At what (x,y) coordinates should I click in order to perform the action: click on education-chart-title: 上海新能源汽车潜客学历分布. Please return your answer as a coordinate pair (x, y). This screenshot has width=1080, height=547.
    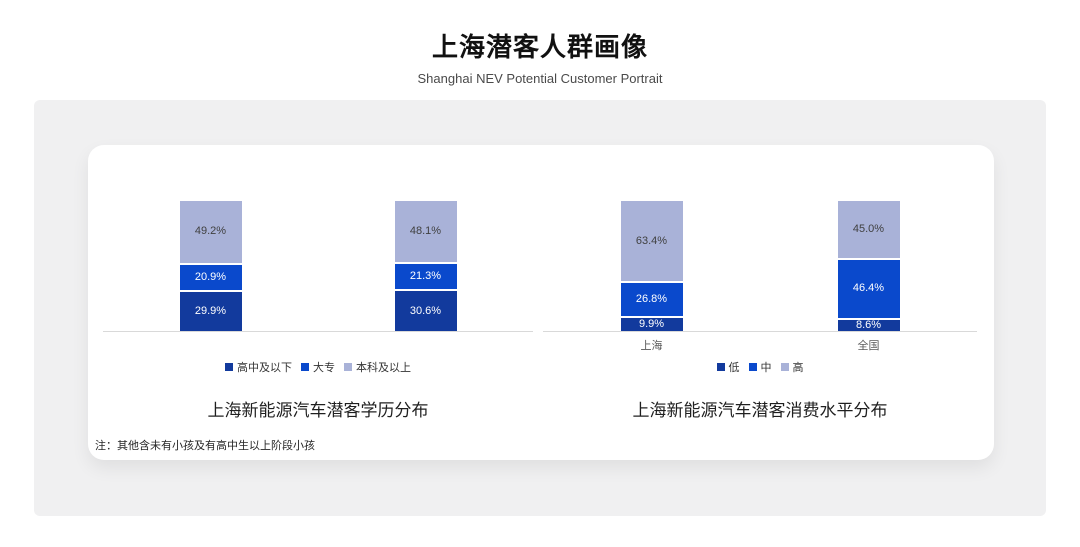
    Looking at the image, I should click on (318, 410).